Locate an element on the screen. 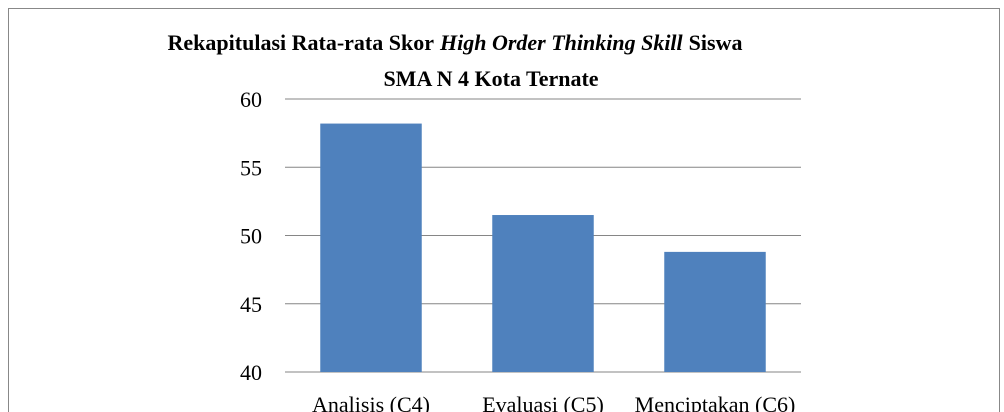 The width and height of the screenshot is (1004, 412). title-run: Rekapitulasi Rata-rata Skor is located at coordinates (301, 42).